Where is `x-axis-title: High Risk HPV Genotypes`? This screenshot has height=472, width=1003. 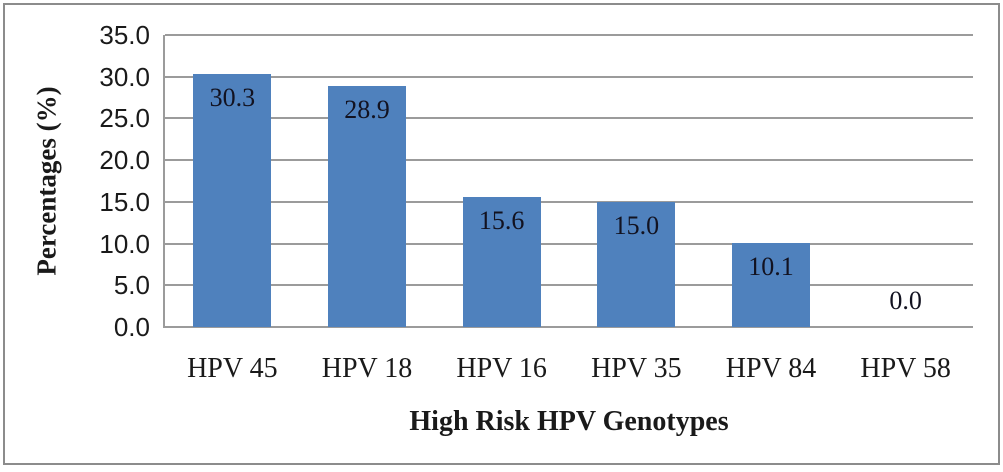 x-axis-title: High Risk HPV Genotypes is located at coordinates (569, 421).